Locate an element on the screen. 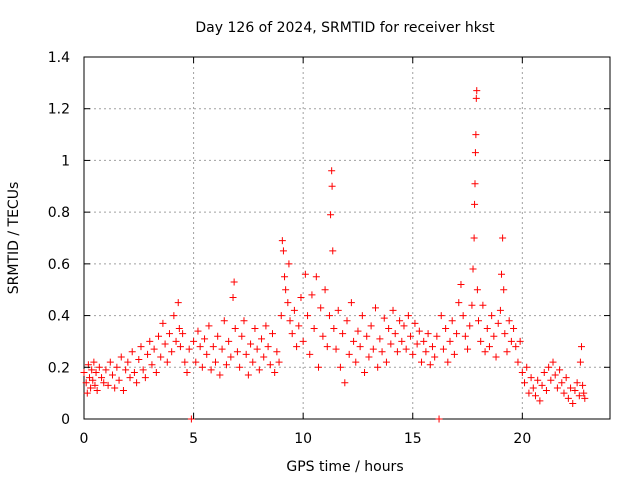 This screenshot has height=480, width=640. x-tick-labels: 0 5 10 15 20 is located at coordinates (306, 439).